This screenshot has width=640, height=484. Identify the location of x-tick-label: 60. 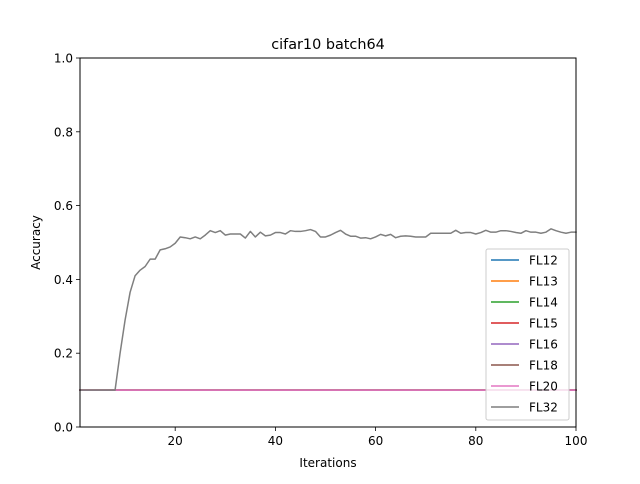
(375, 441).